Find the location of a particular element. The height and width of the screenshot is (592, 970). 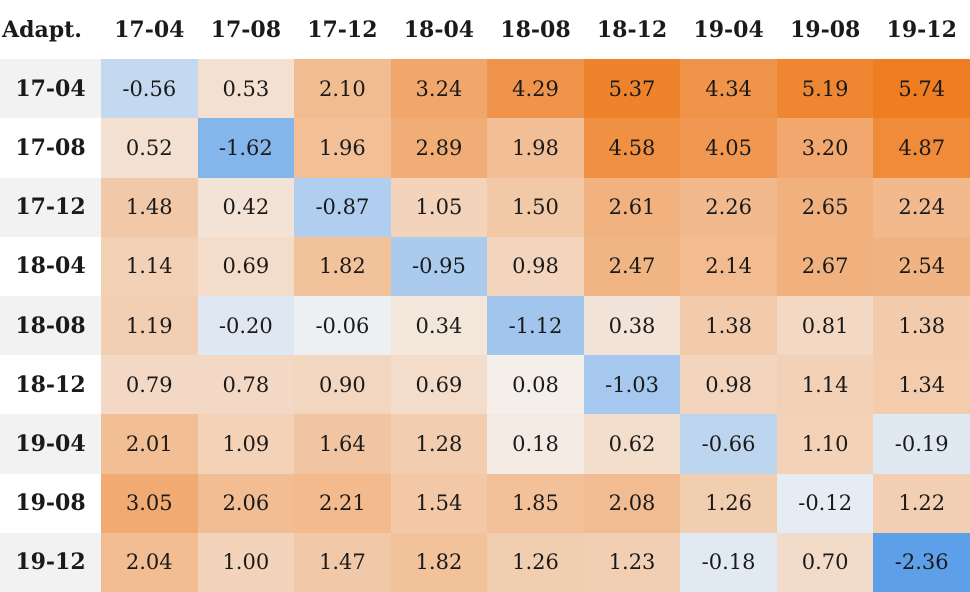

heatmap-cell: 0.81 is located at coordinates (825, 326).